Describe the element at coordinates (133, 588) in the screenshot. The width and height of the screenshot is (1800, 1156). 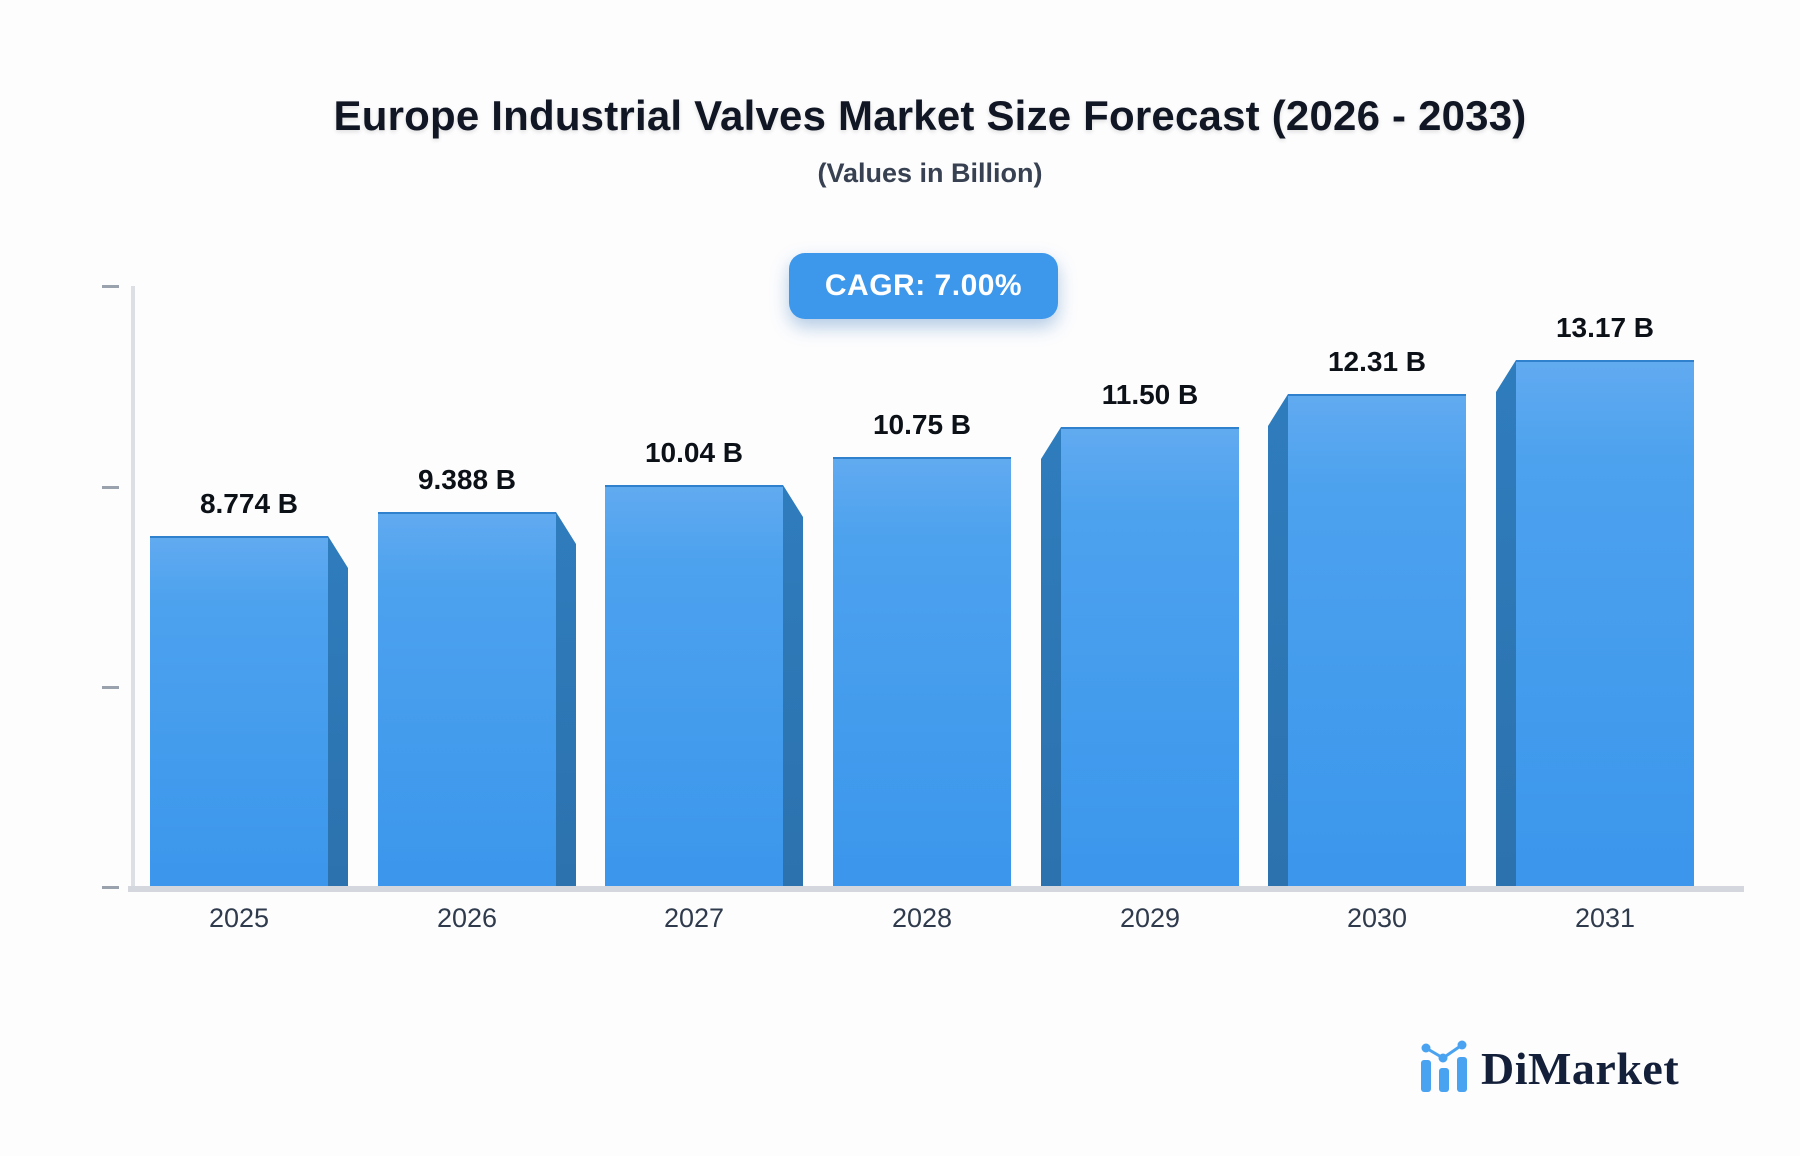
I see `y-axis-line` at that location.